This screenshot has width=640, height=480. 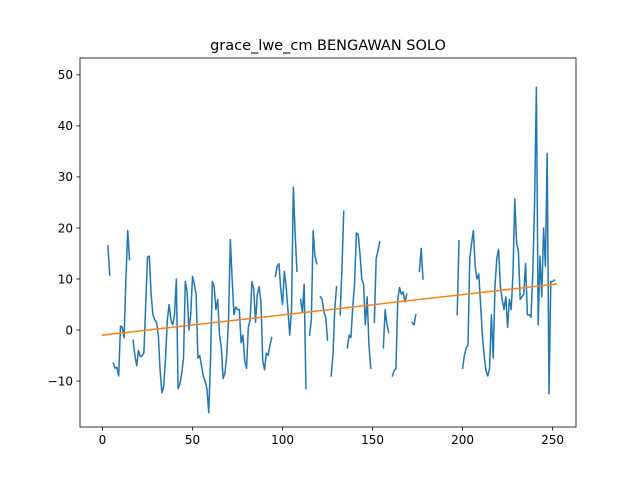 What do you see at coordinates (462, 440) in the screenshot?
I see `x-tick-label: 200` at bounding box center [462, 440].